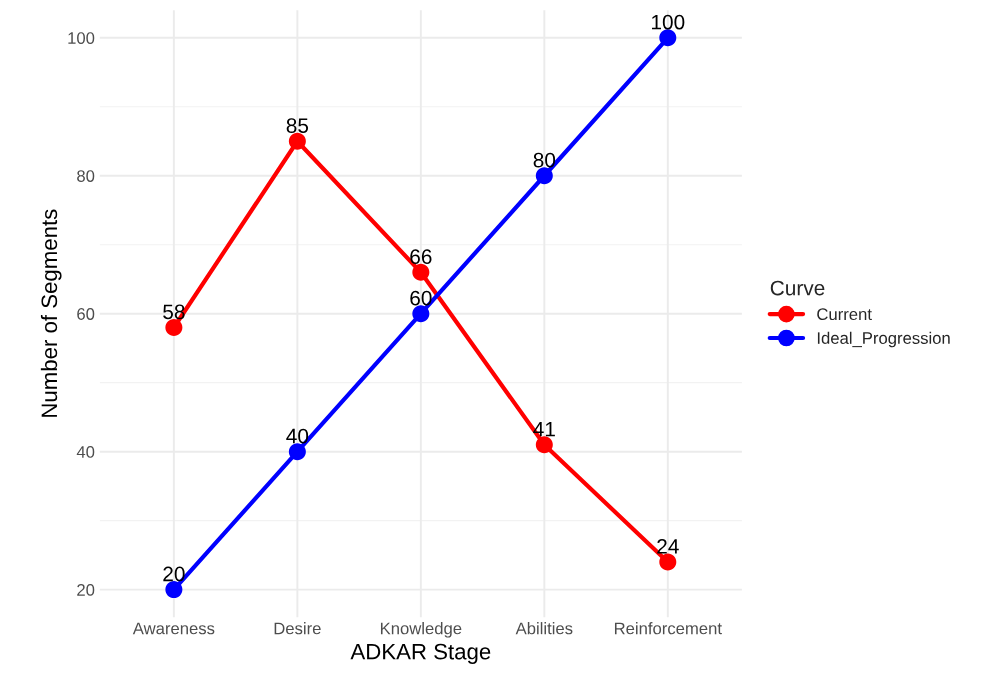  What do you see at coordinates (844, 314) in the screenshot?
I see `legend-label: Current` at bounding box center [844, 314].